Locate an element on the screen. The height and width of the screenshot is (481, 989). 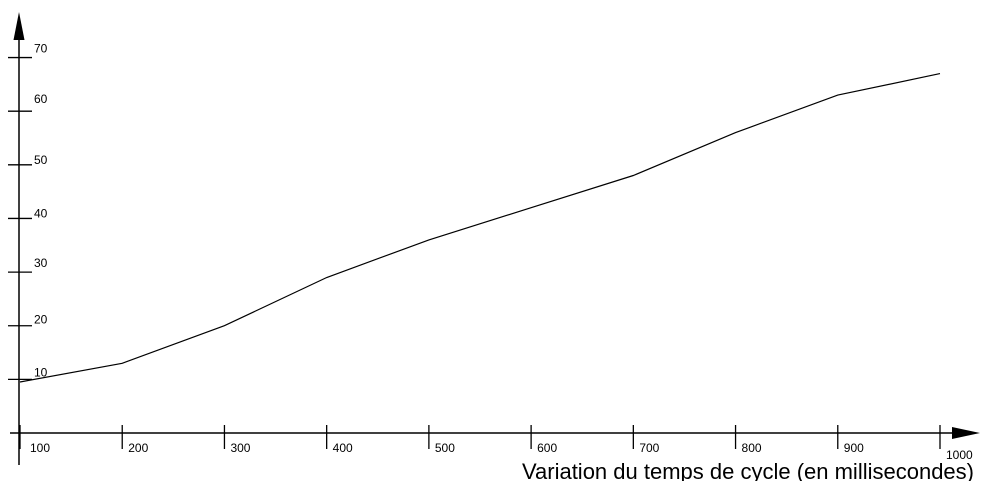
y-tick-label-70: 70 is located at coordinates (41, 49).